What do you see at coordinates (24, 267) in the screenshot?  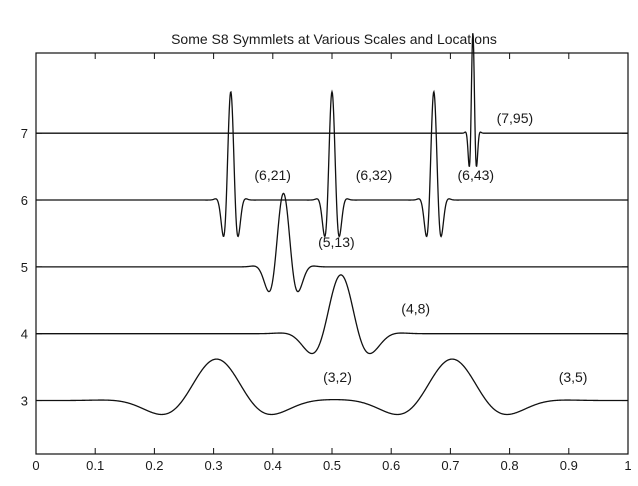 I see `y-tick-label: 5` at bounding box center [24, 267].